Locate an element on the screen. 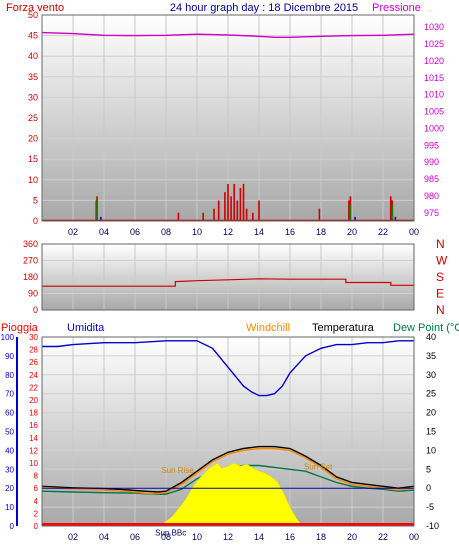  rain-y-tick-label: 22 is located at coordinates (33, 387).